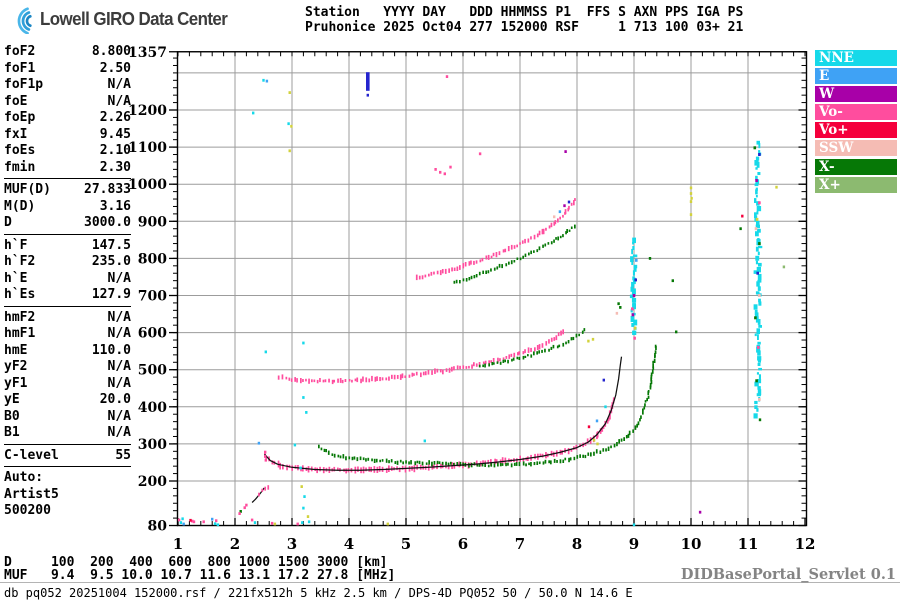 This screenshot has height=600, width=900. Describe the element at coordinates (16, 101) in the screenshot. I see `parameter-label: foE` at that location.